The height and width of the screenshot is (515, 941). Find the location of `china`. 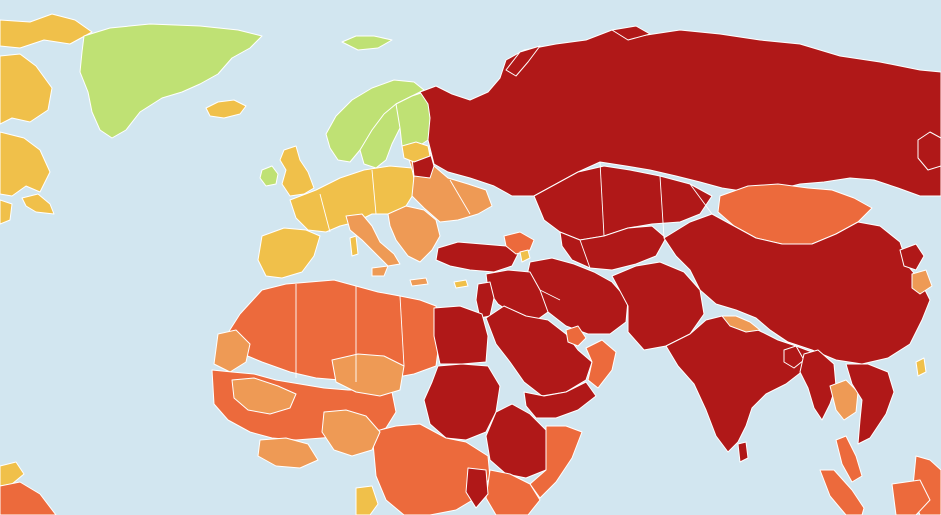

china is located at coordinates (797, 289).